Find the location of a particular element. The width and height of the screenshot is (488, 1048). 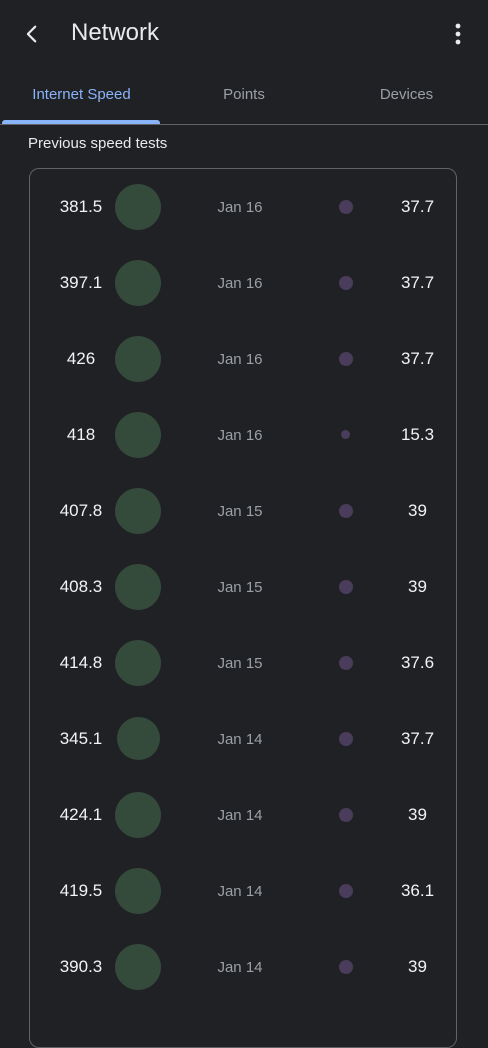

app-bar: Network is located at coordinates (244, 33).